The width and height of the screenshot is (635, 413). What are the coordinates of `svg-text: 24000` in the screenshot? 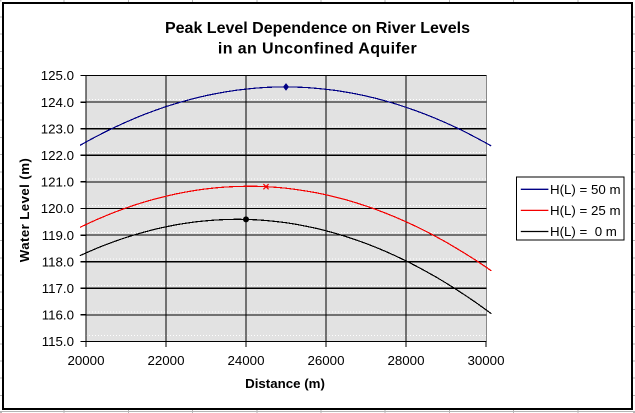 It's located at (246, 360).